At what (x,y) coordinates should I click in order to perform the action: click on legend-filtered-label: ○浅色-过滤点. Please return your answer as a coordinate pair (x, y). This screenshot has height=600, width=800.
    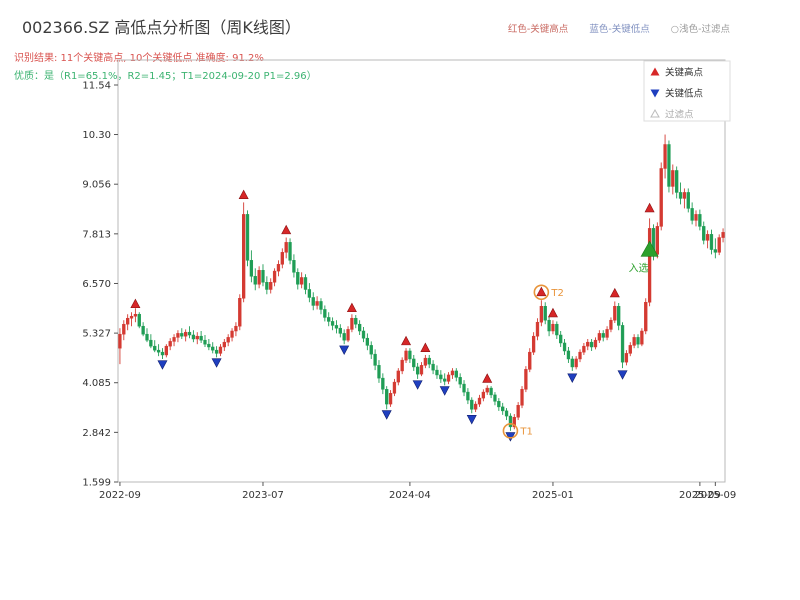
    Looking at the image, I should click on (700, 29).